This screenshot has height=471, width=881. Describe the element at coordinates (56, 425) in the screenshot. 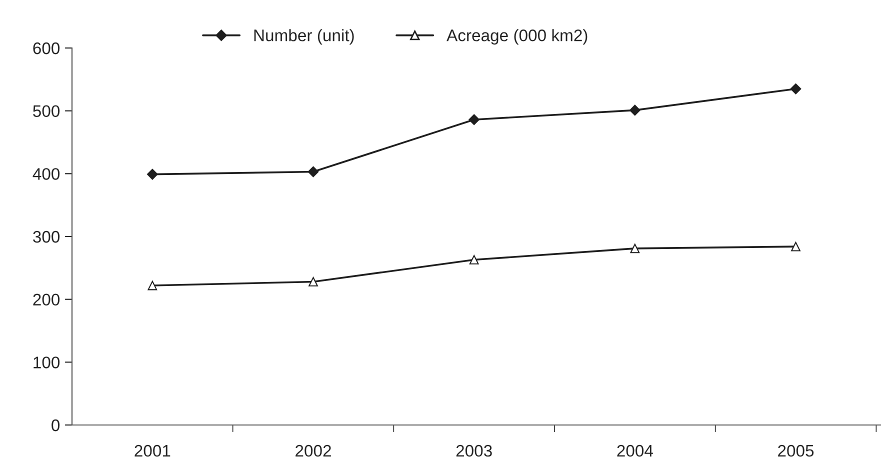

I see `y-tick-label: 0` at that location.